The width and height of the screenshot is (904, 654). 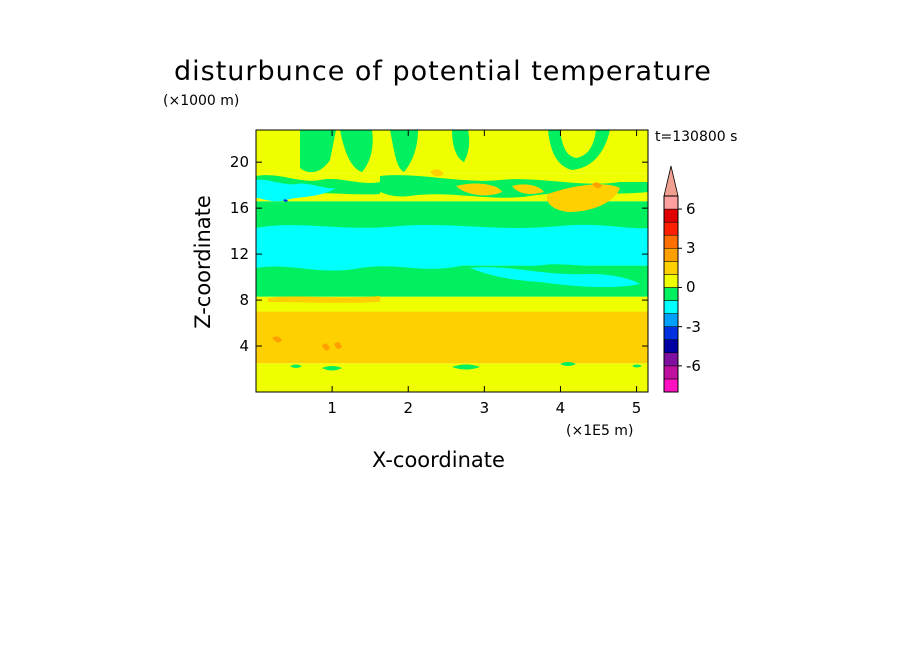 What do you see at coordinates (691, 287) in the screenshot?
I see `colorbar-tick-label: 0` at bounding box center [691, 287].